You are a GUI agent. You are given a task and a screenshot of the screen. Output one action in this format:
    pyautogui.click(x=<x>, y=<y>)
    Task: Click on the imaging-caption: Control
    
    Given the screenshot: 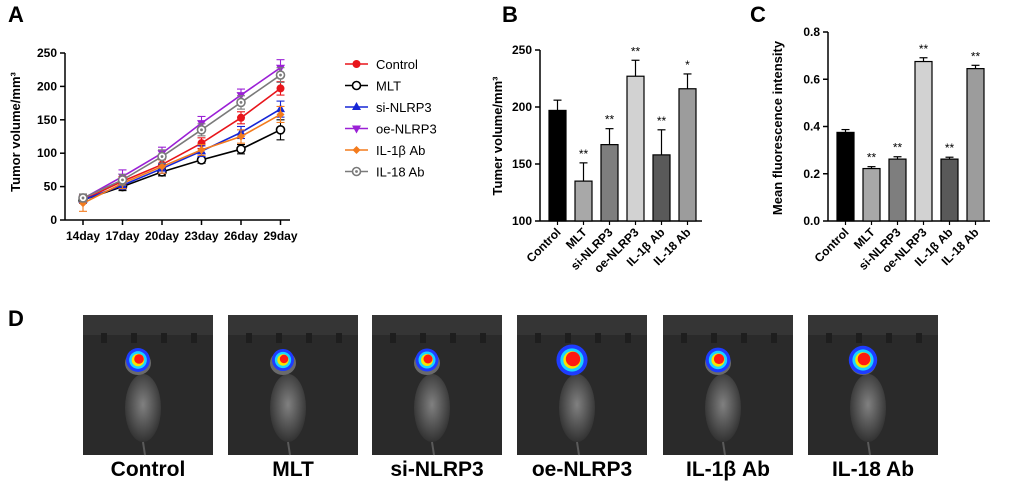 What is the action you would take?
    pyautogui.click(x=148, y=469)
    